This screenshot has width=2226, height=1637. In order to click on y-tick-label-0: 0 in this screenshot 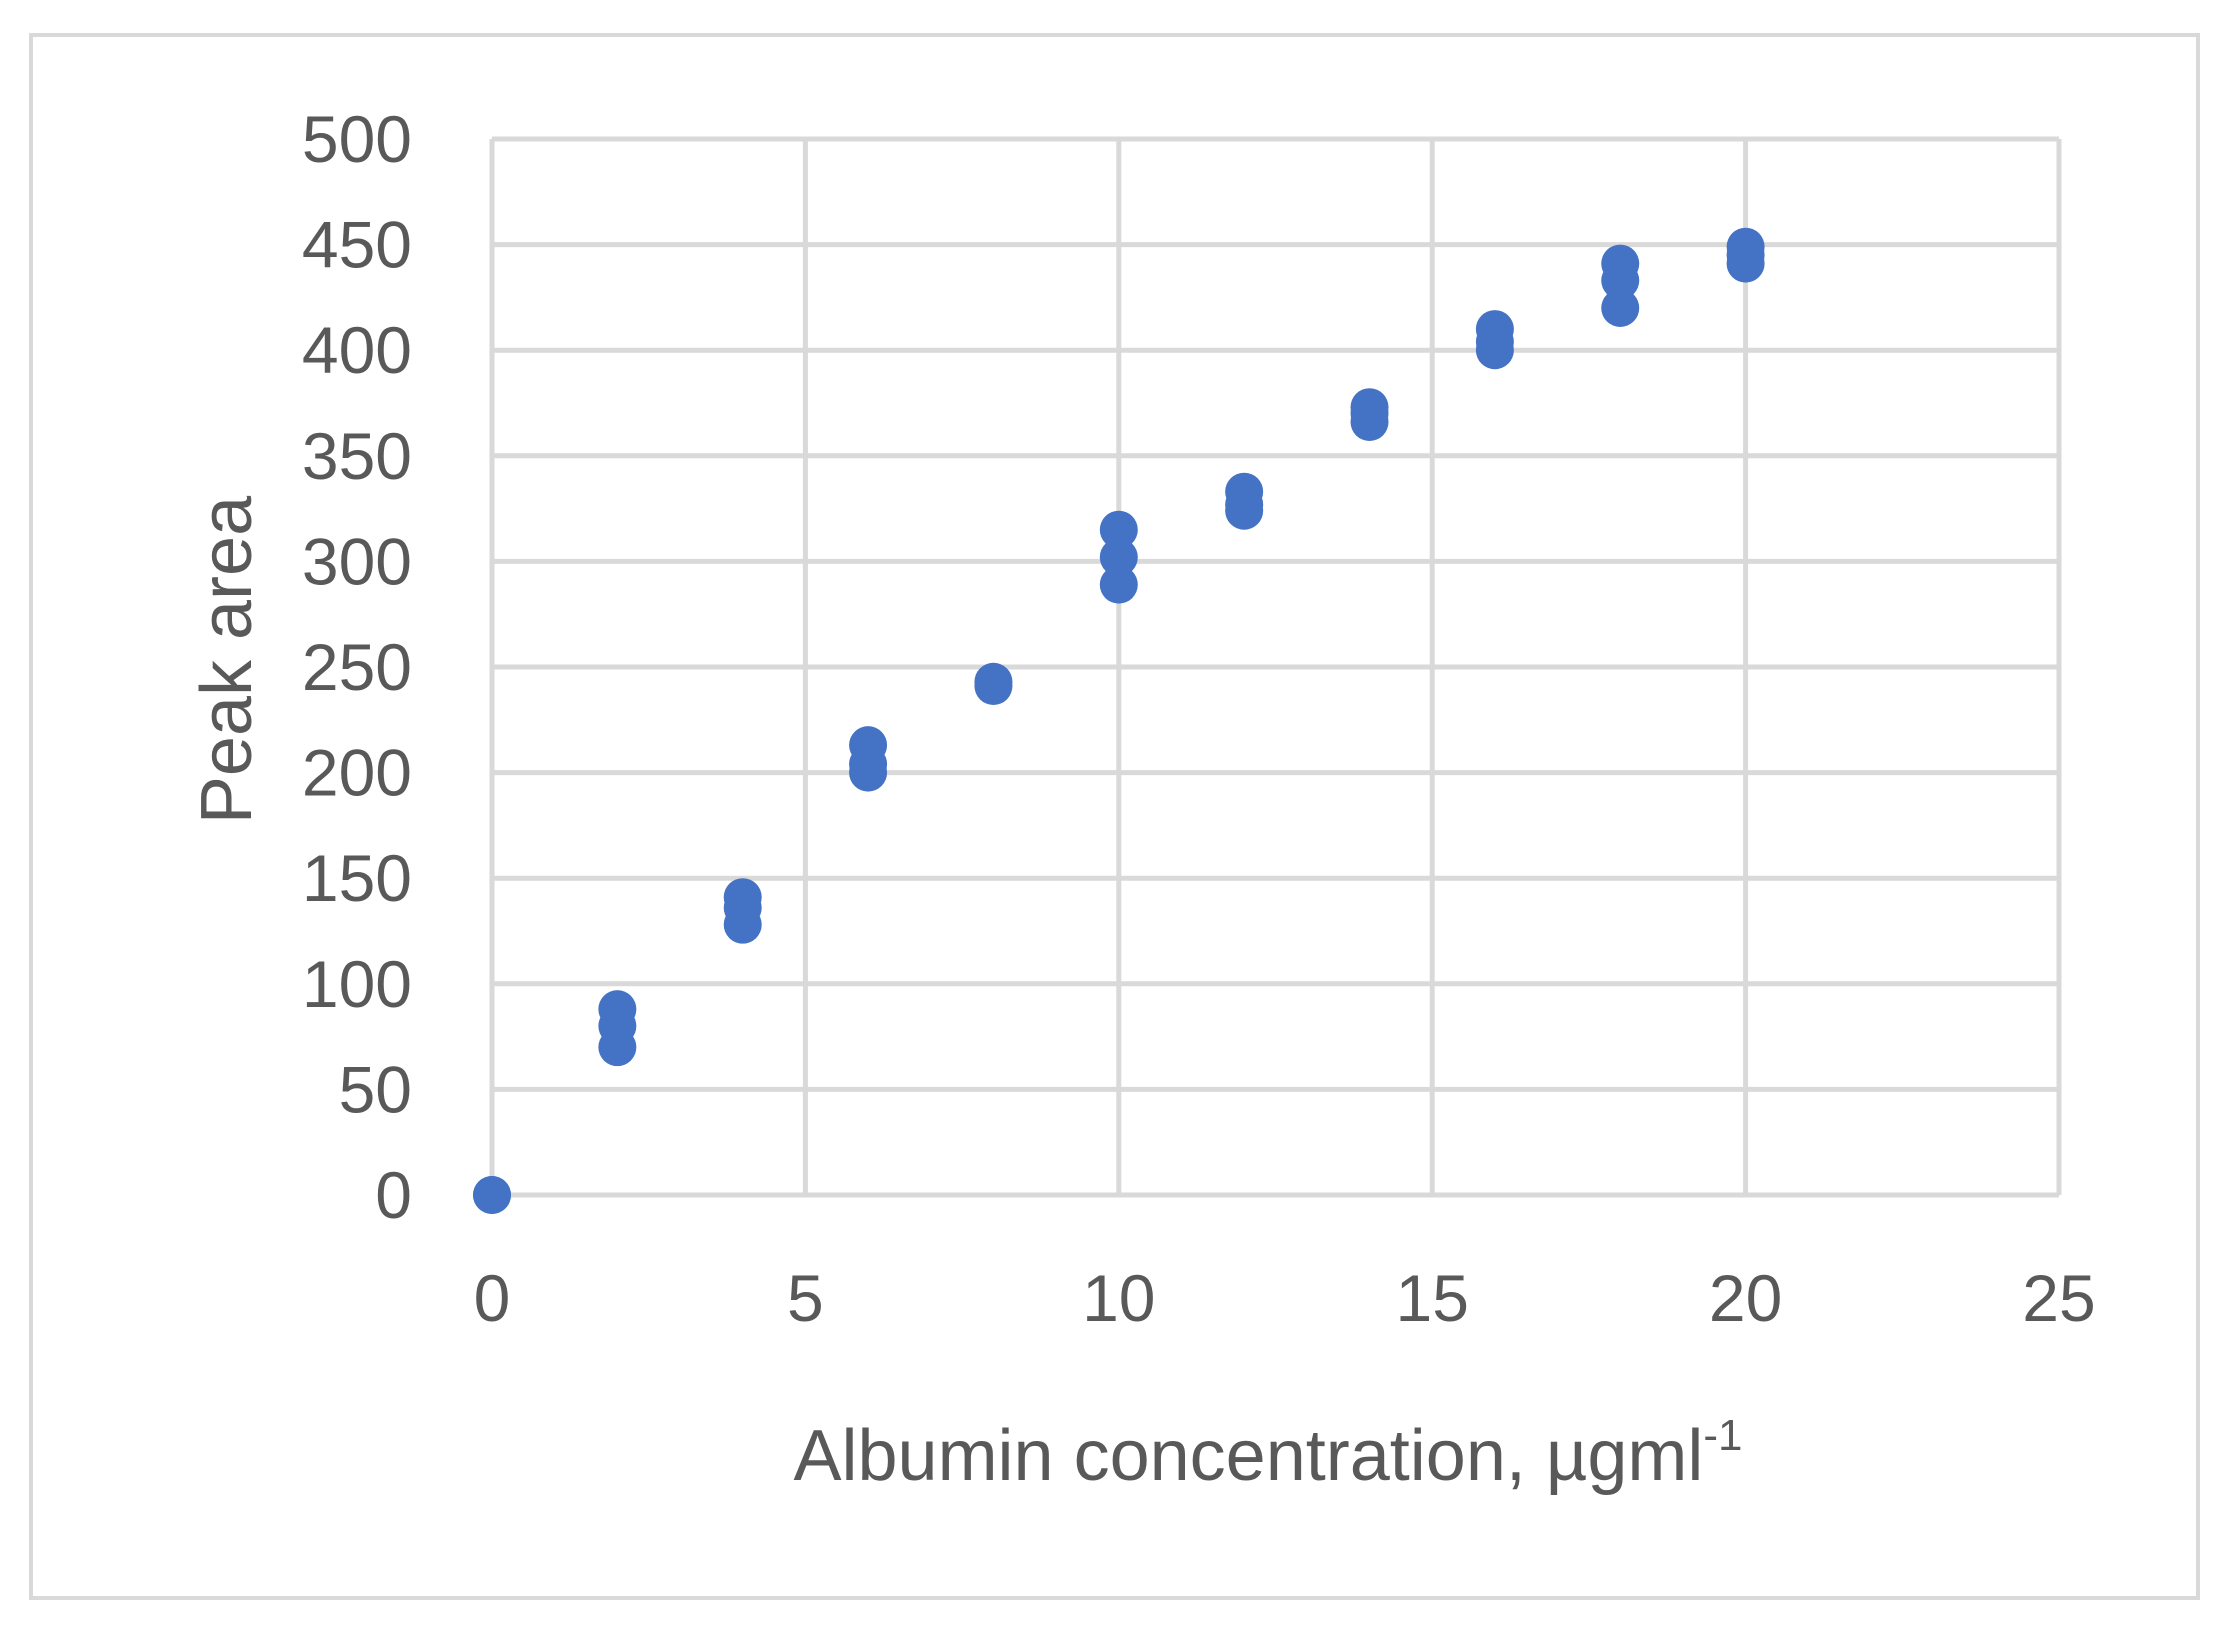, I will do `click(393, 1195)`.